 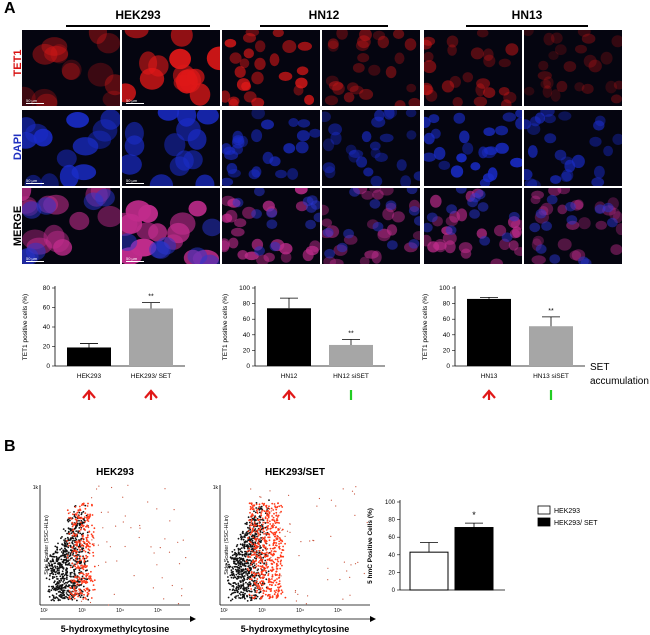 I want to click on bar-HEK293/ SET, so click(x=151, y=337).